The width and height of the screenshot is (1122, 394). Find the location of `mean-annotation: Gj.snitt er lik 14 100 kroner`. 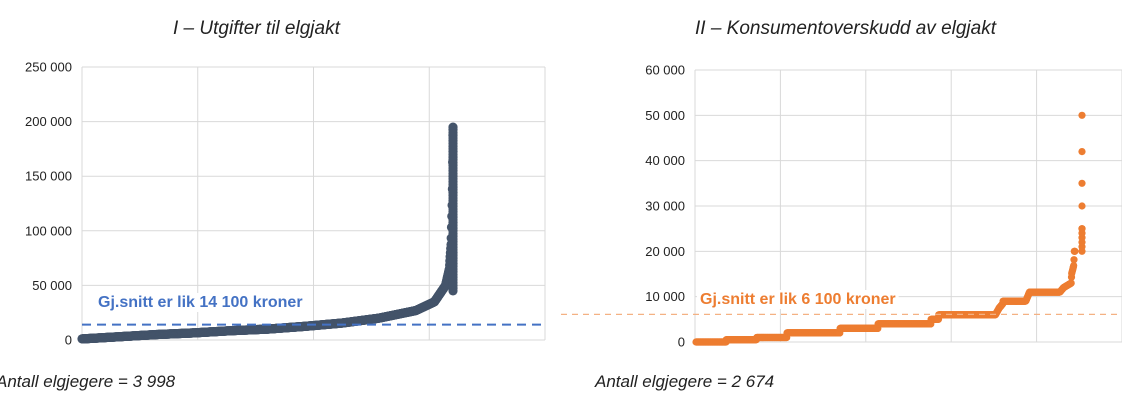

mean-annotation: Gj.snitt er lik 14 100 kroner is located at coordinates (200, 302).